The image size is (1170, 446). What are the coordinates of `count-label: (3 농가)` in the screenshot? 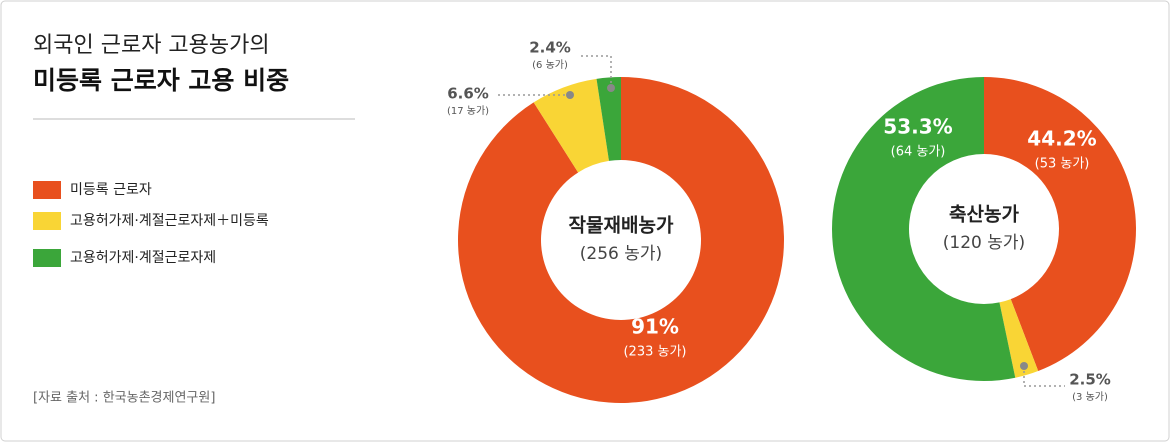 It's located at (1090, 397).